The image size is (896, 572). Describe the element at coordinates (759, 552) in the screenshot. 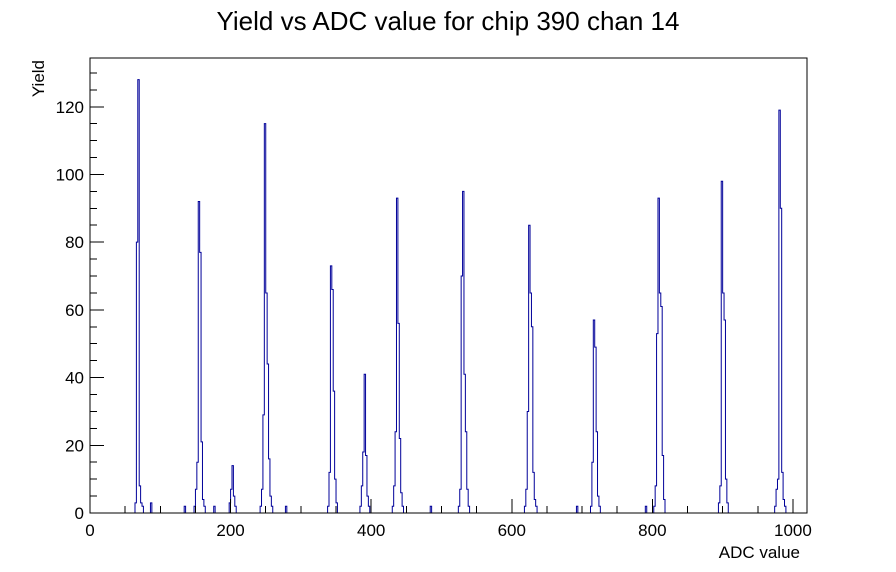

I see `x-axis-title: ADC value` at that location.